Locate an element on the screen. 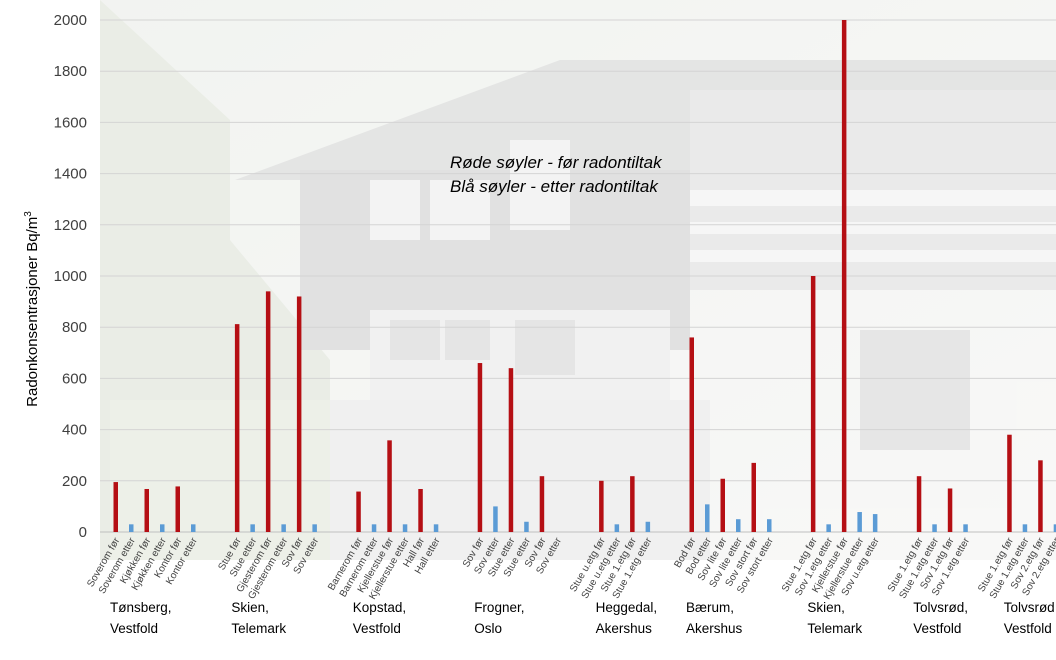  group-label-line1: Kopstad, is located at coordinates (379, 607).